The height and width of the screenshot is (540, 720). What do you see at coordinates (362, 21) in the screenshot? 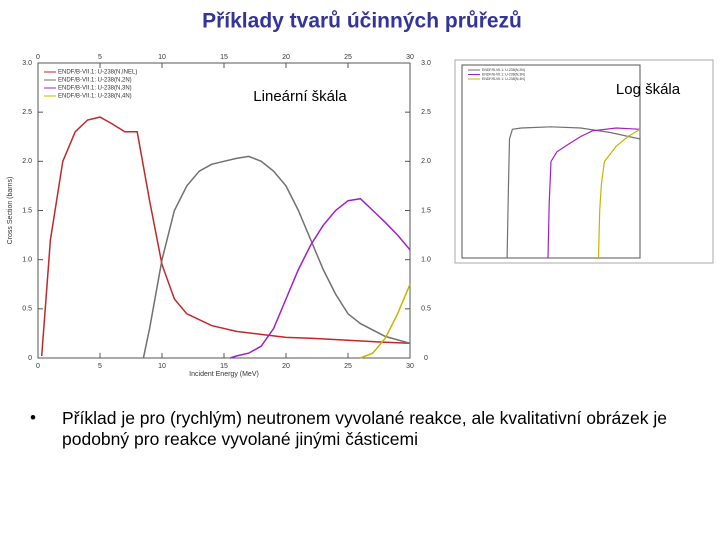
I see `slide-title: Příklady tvarů účinných průřezů` at bounding box center [362, 21].